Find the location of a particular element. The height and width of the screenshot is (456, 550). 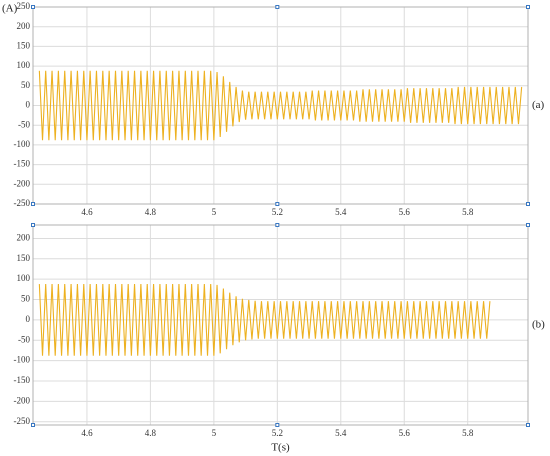

y-tick-label: 250 is located at coordinates (24, 6).